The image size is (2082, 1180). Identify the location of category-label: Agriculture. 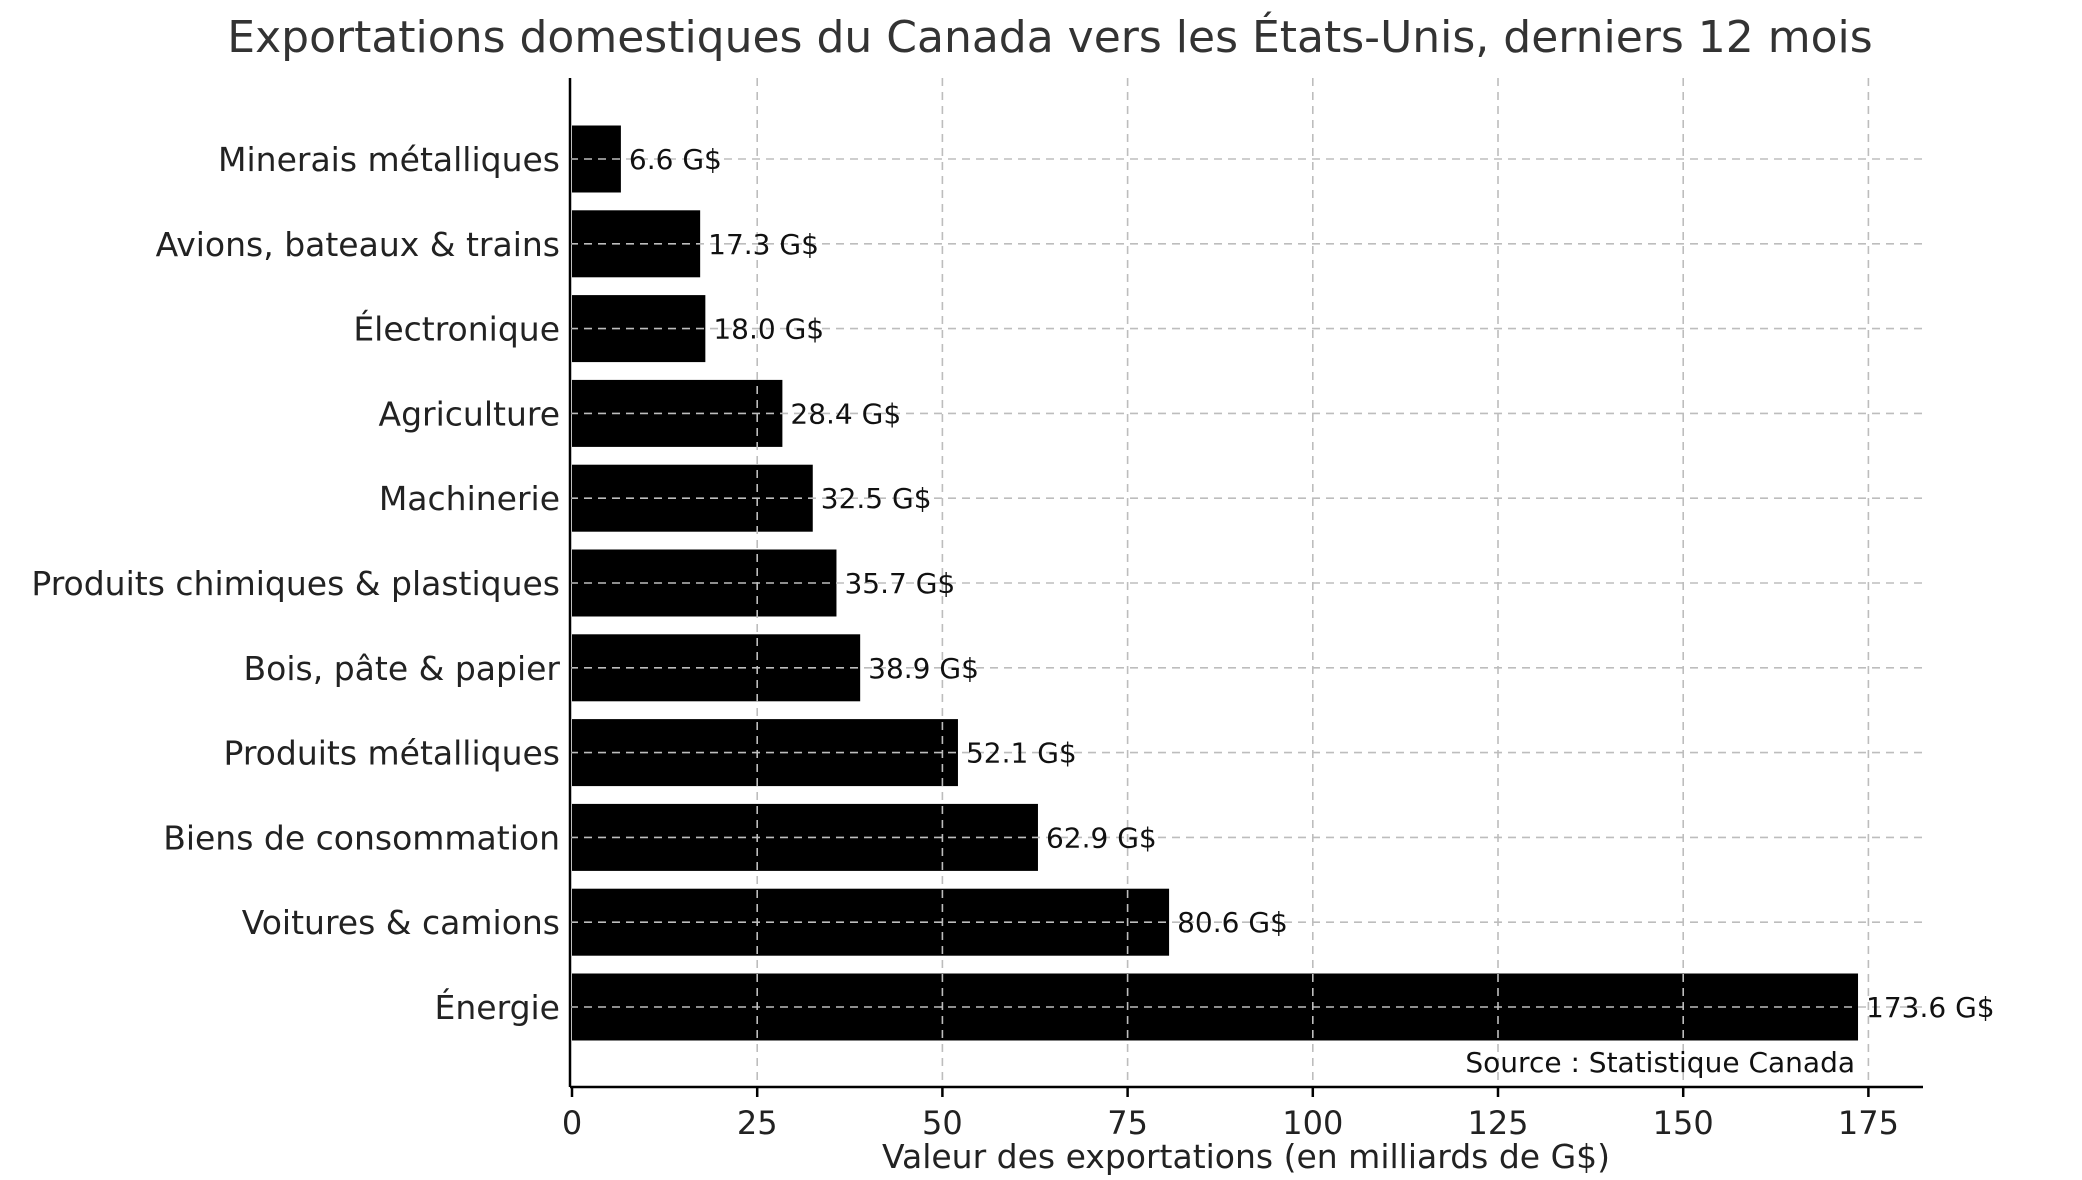
(469, 413).